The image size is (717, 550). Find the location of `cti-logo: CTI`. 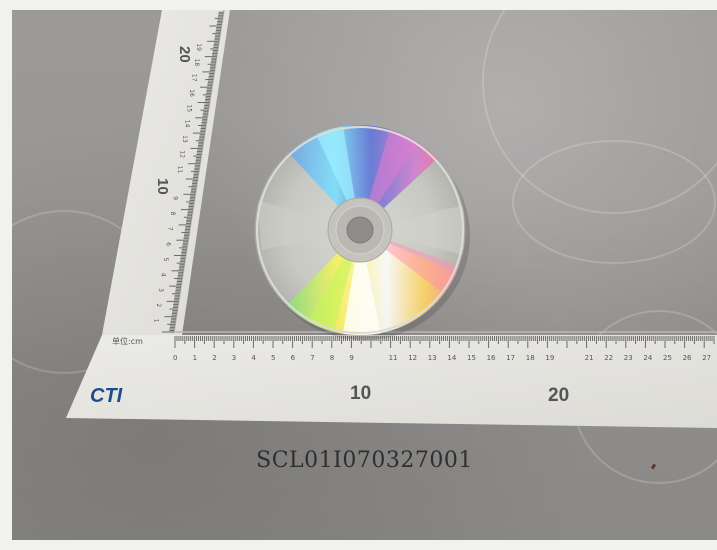

cti-logo: CTI is located at coordinates (106, 396).